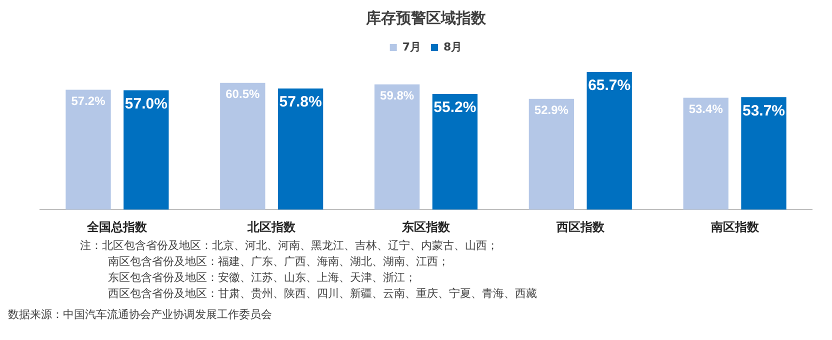 Image resolution: width=832 pixels, height=340 pixels. What do you see at coordinates (262, 278) in the screenshot?
I see `text: 东区包含省份及地区：安徽、江苏、山东、上海、天津、浙江；` at bounding box center [262, 278].